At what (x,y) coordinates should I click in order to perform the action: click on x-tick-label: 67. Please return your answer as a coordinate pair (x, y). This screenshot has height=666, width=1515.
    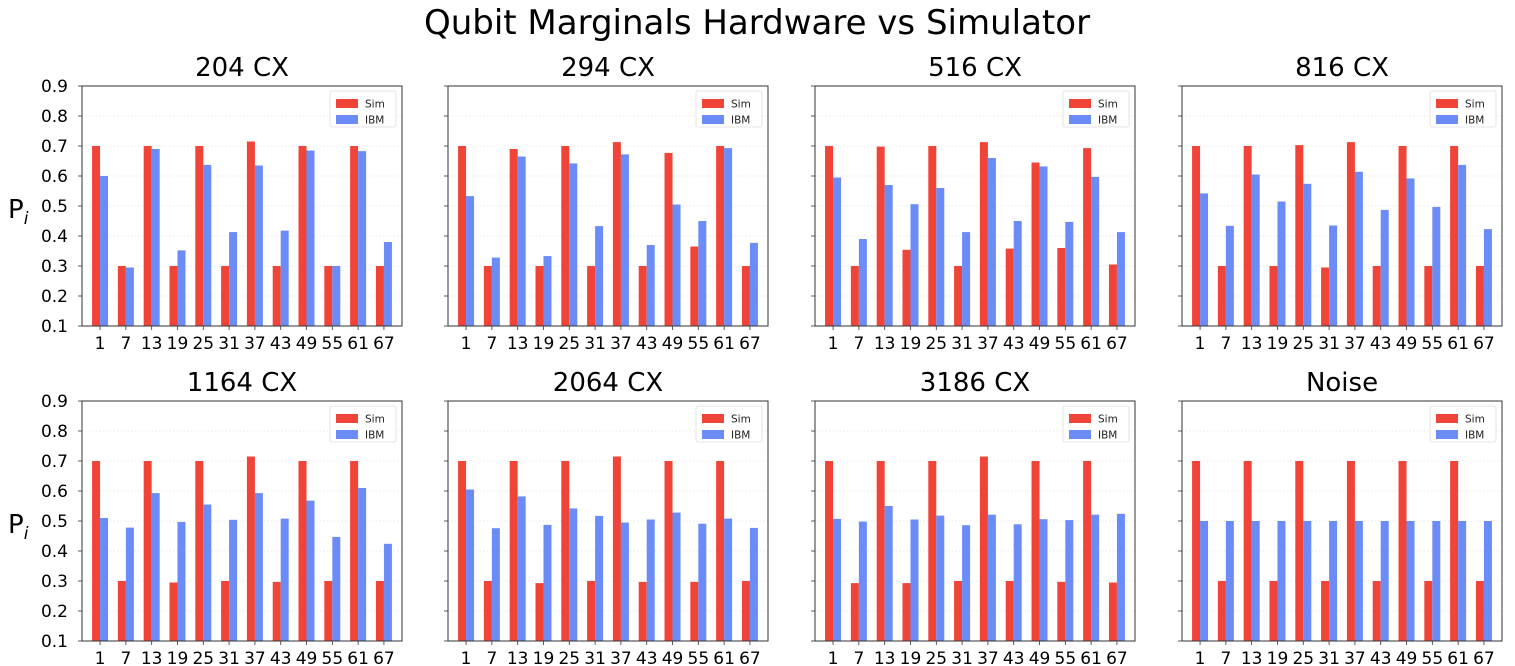
    Looking at the image, I should click on (1484, 344).